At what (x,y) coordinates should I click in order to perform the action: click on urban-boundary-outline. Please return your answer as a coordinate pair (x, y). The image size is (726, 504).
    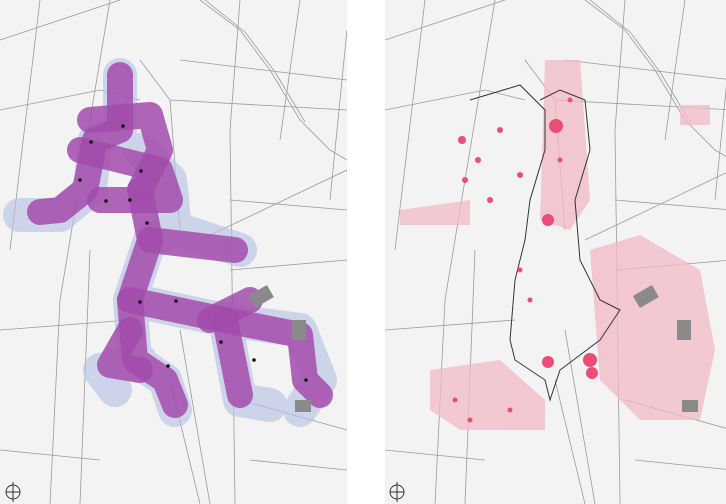
    Looking at the image, I should click on (545, 243).